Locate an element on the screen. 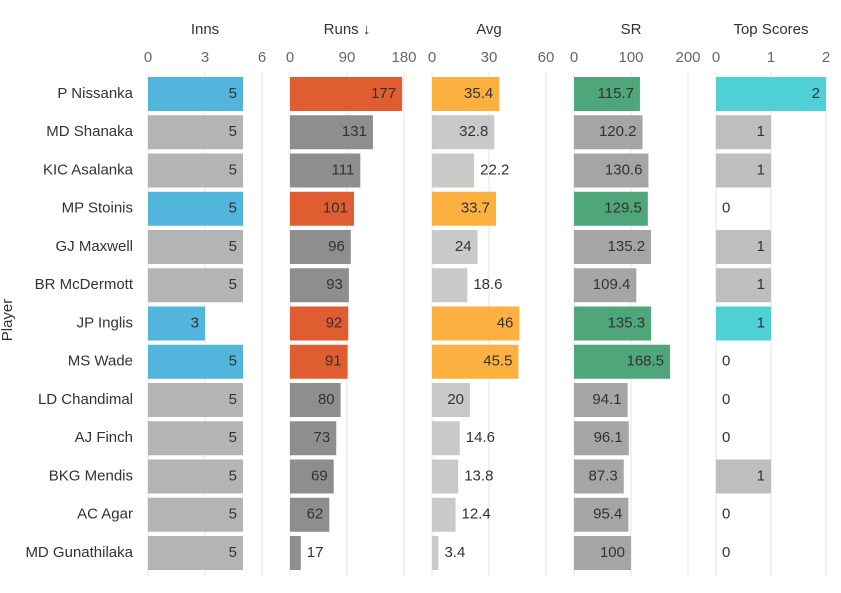 The width and height of the screenshot is (841, 593). value-label: 96 is located at coordinates (336, 246).